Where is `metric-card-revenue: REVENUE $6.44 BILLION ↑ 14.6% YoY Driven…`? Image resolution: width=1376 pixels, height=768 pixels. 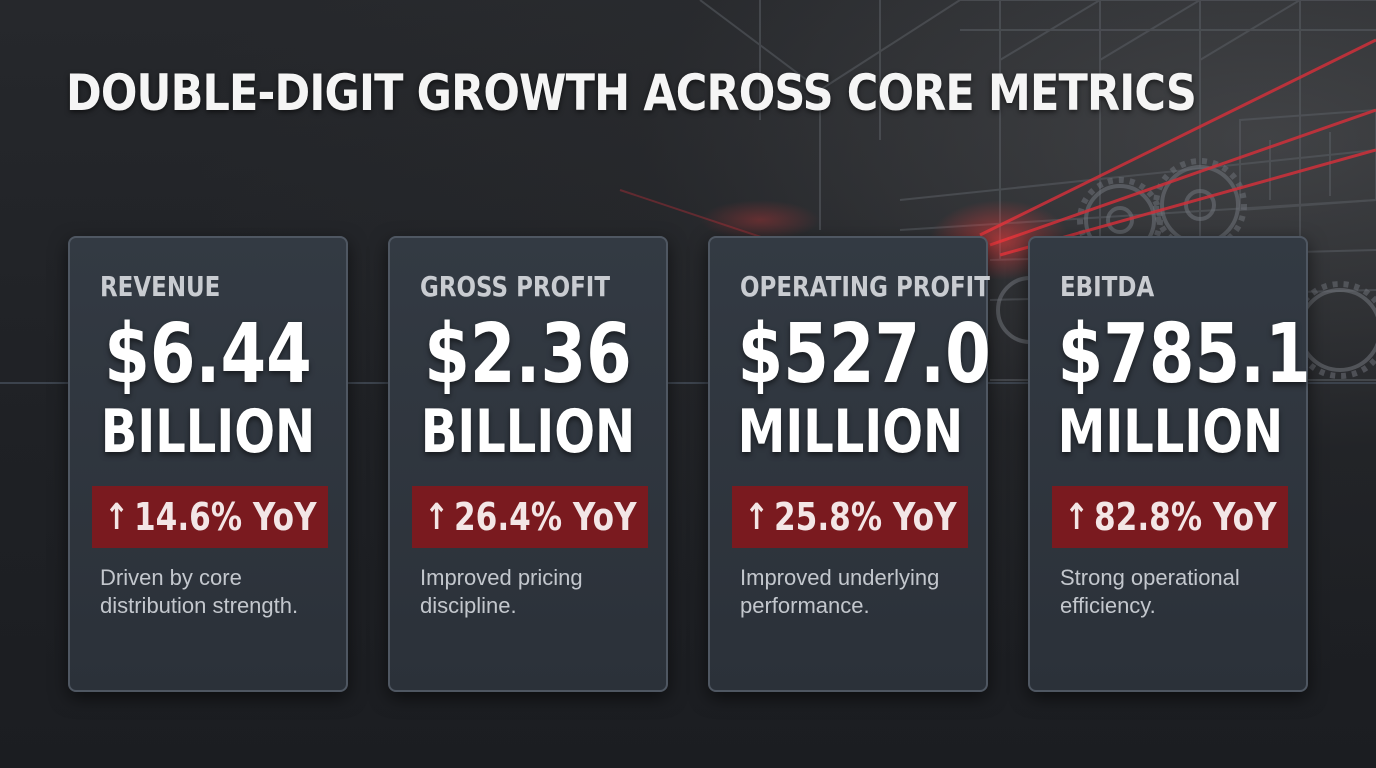 metric-card-revenue: REVENUE $6.44 BILLION ↑ 14.6% YoY Driven… is located at coordinates (208, 464).